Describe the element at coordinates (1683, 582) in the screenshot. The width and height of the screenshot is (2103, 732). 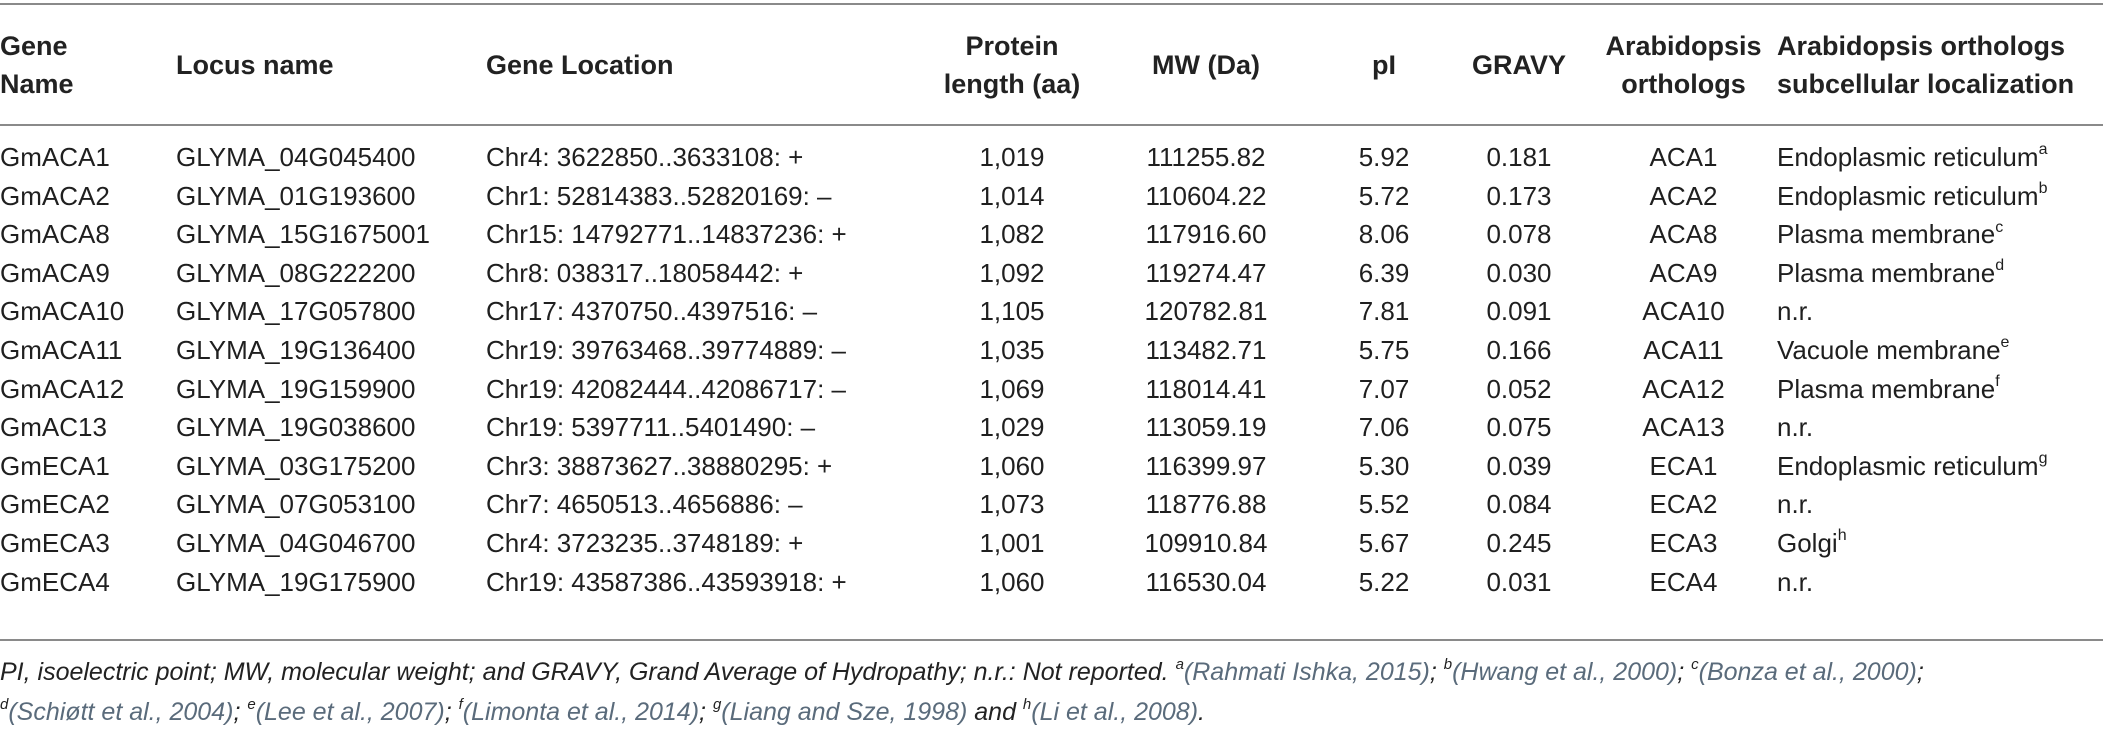
I see `cell-ortholog: ECA4` at that location.